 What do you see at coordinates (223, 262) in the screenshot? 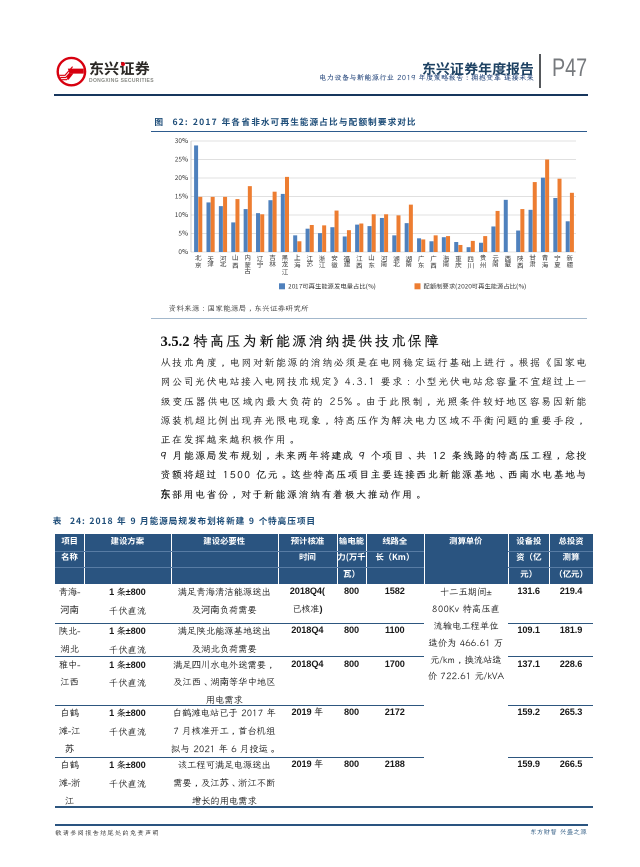
I see `svg-text: 河北` at bounding box center [223, 262].